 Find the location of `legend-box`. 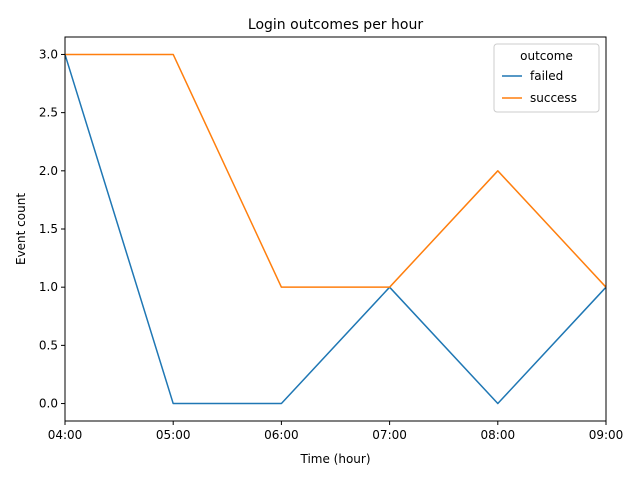

legend-box is located at coordinates (546, 78).